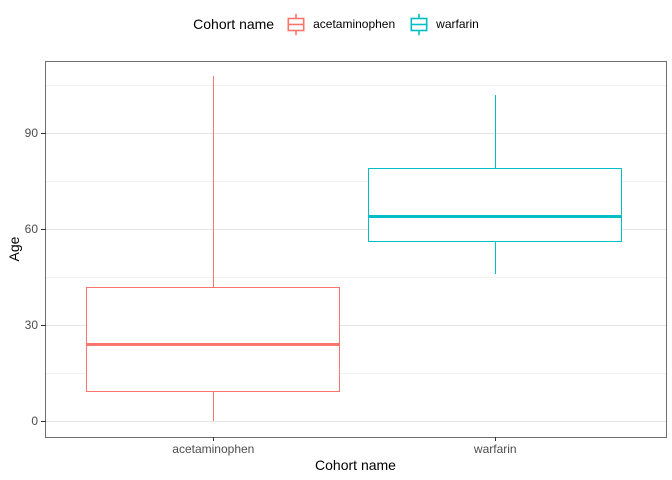  Describe the element at coordinates (355, 465) in the screenshot. I see `x-axis-title: Cohort name` at that location.